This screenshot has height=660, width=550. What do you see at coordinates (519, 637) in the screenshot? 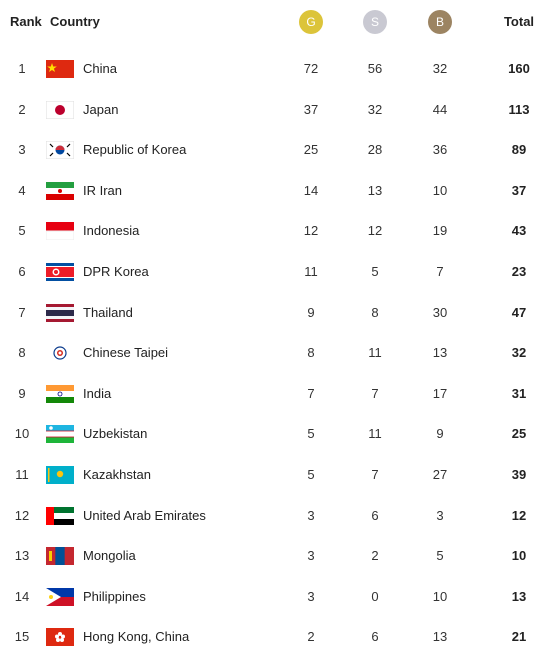
I see `total-count: 21` at bounding box center [519, 637].